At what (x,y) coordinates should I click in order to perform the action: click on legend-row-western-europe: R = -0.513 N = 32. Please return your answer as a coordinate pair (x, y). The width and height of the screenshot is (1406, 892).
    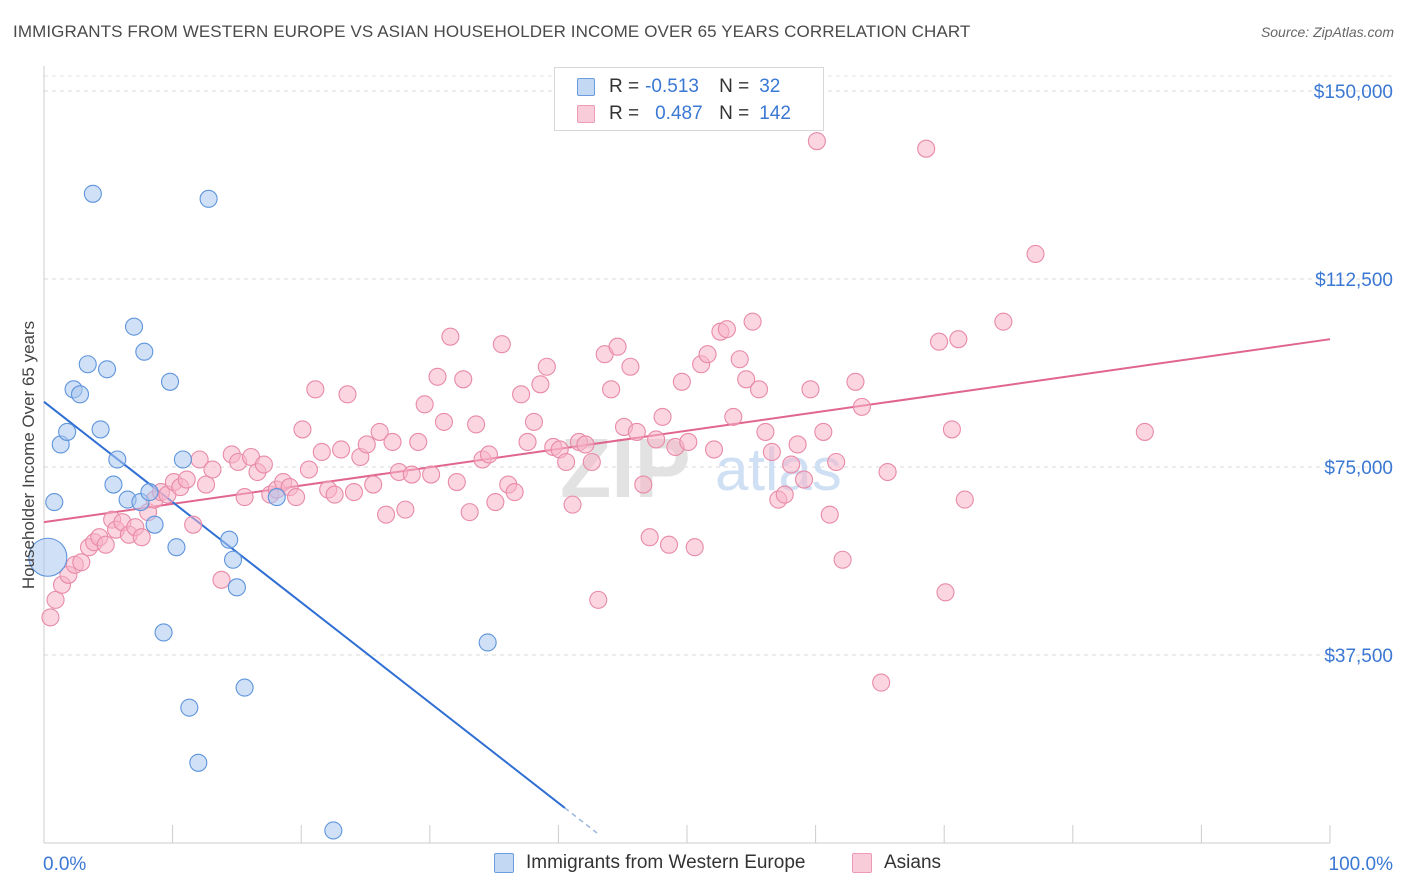
    Looking at the image, I should click on (678, 87).